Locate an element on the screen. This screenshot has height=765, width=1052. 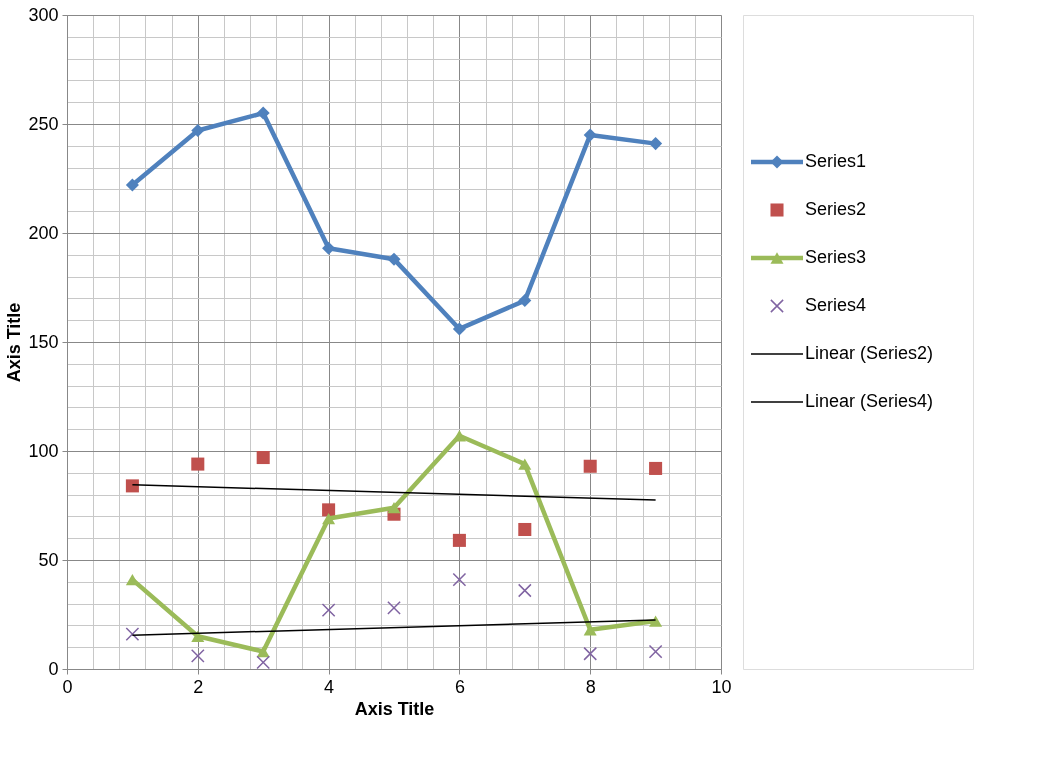
legend-label: Series1 is located at coordinates (836, 161).